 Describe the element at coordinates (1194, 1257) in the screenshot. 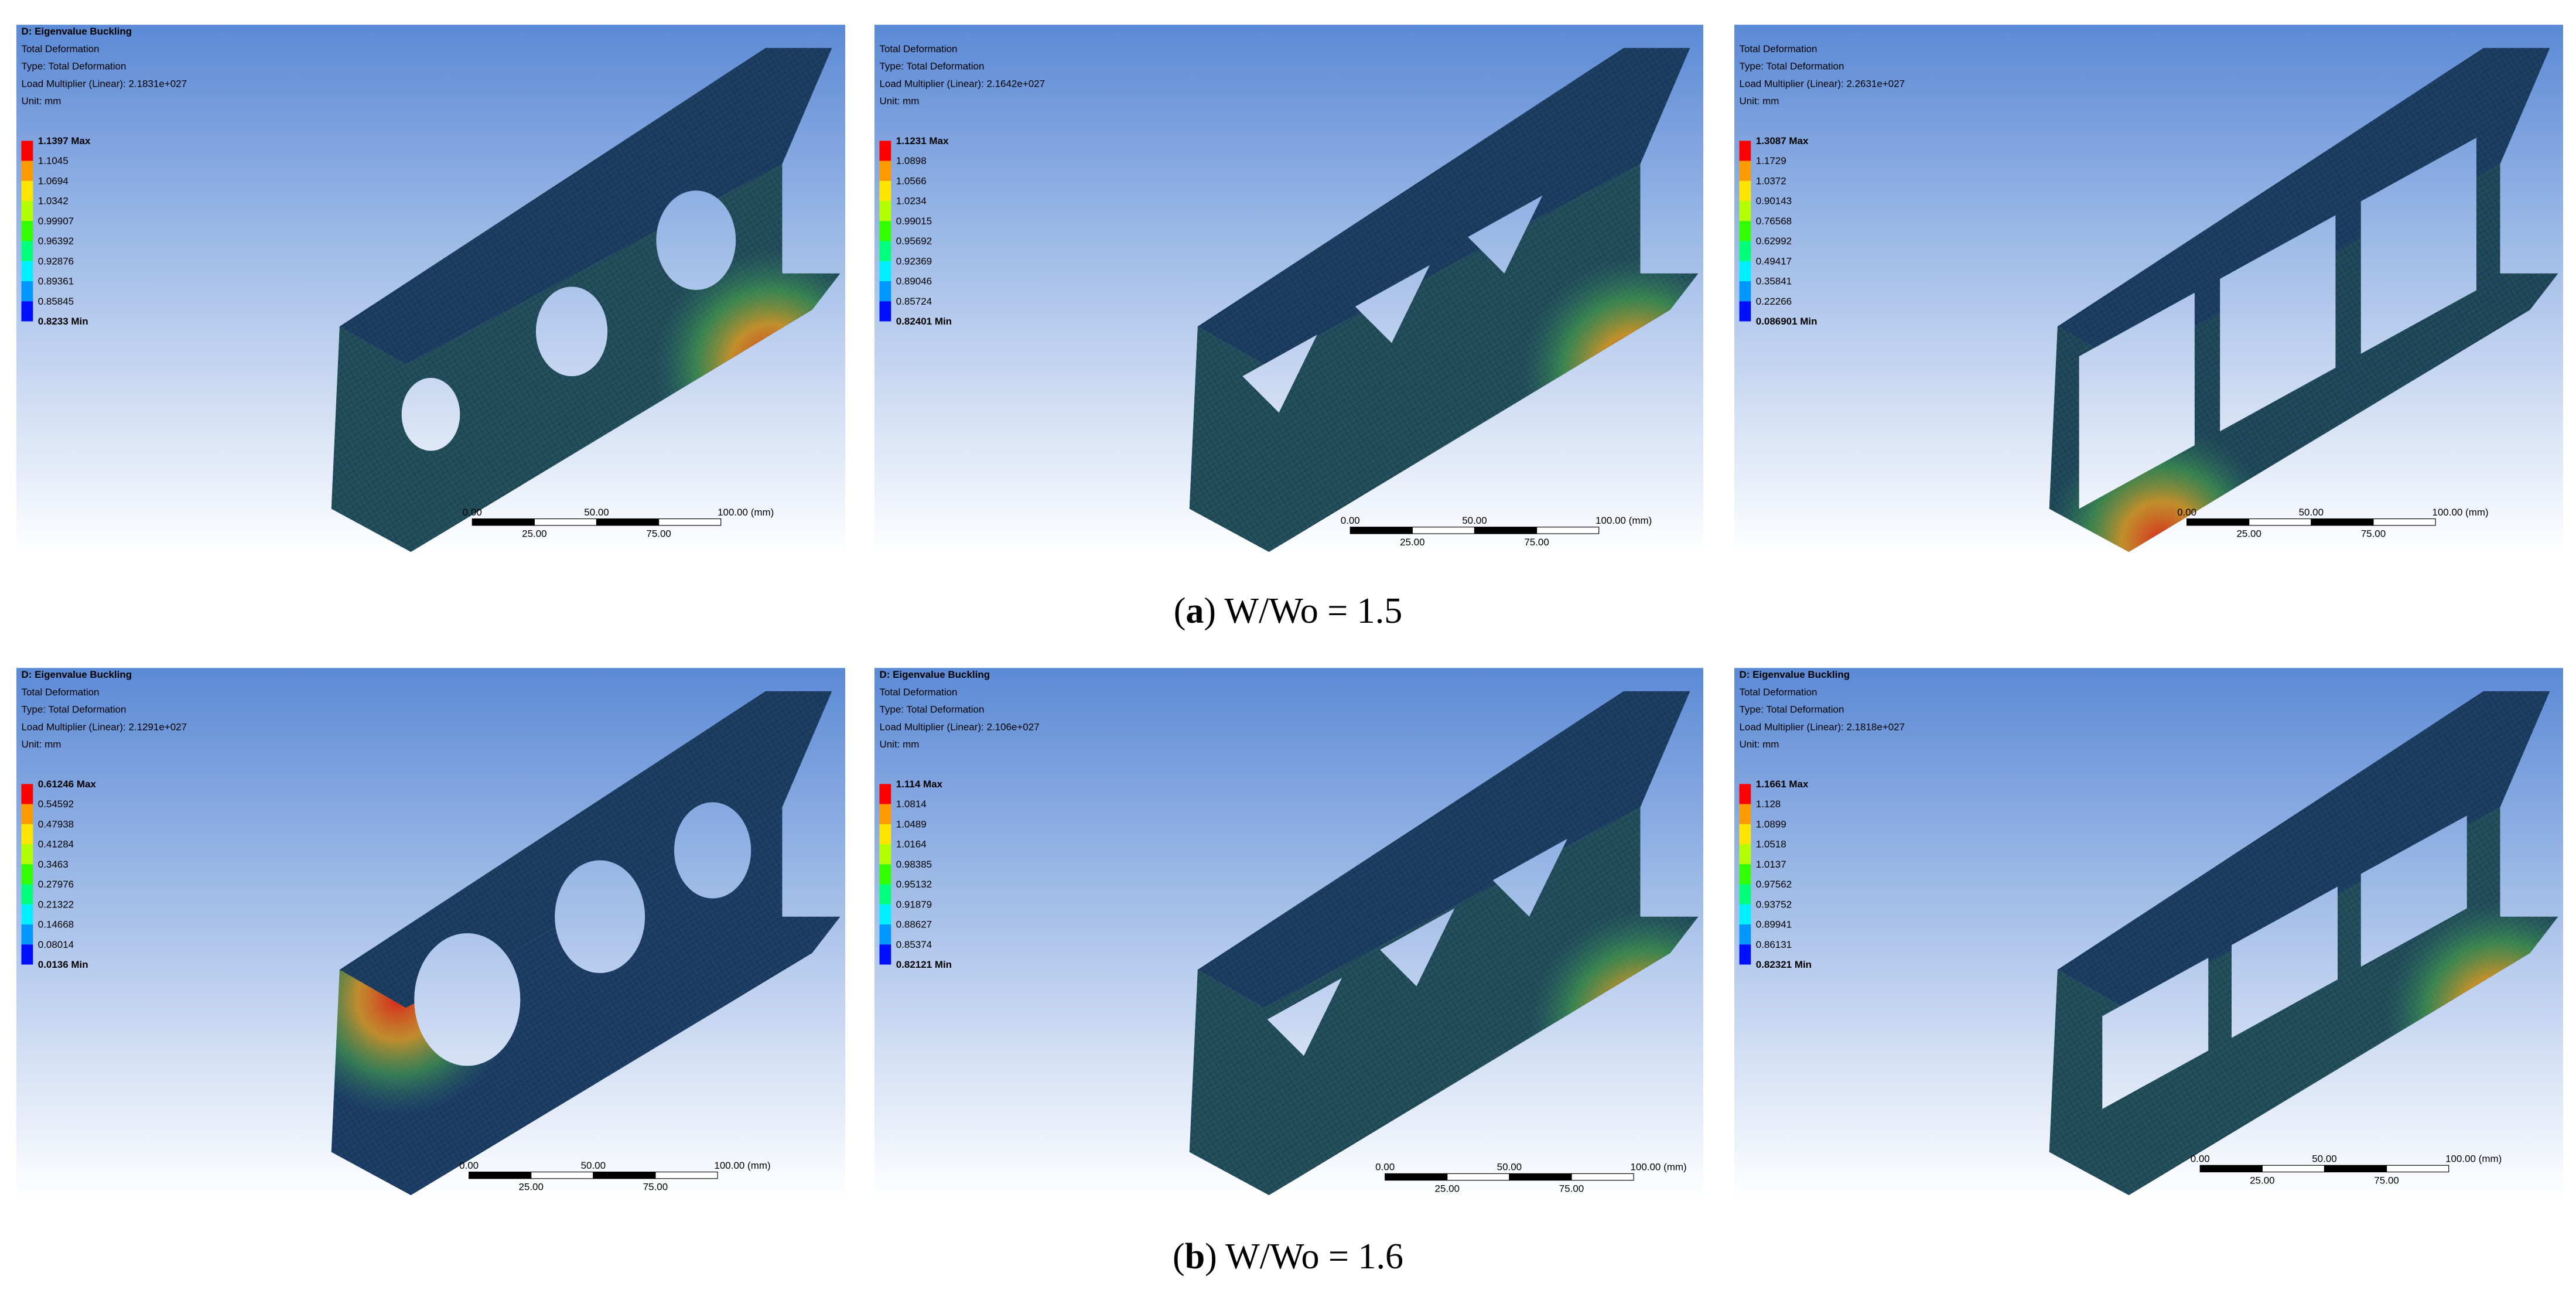

I see `caption-letter: b` at that location.